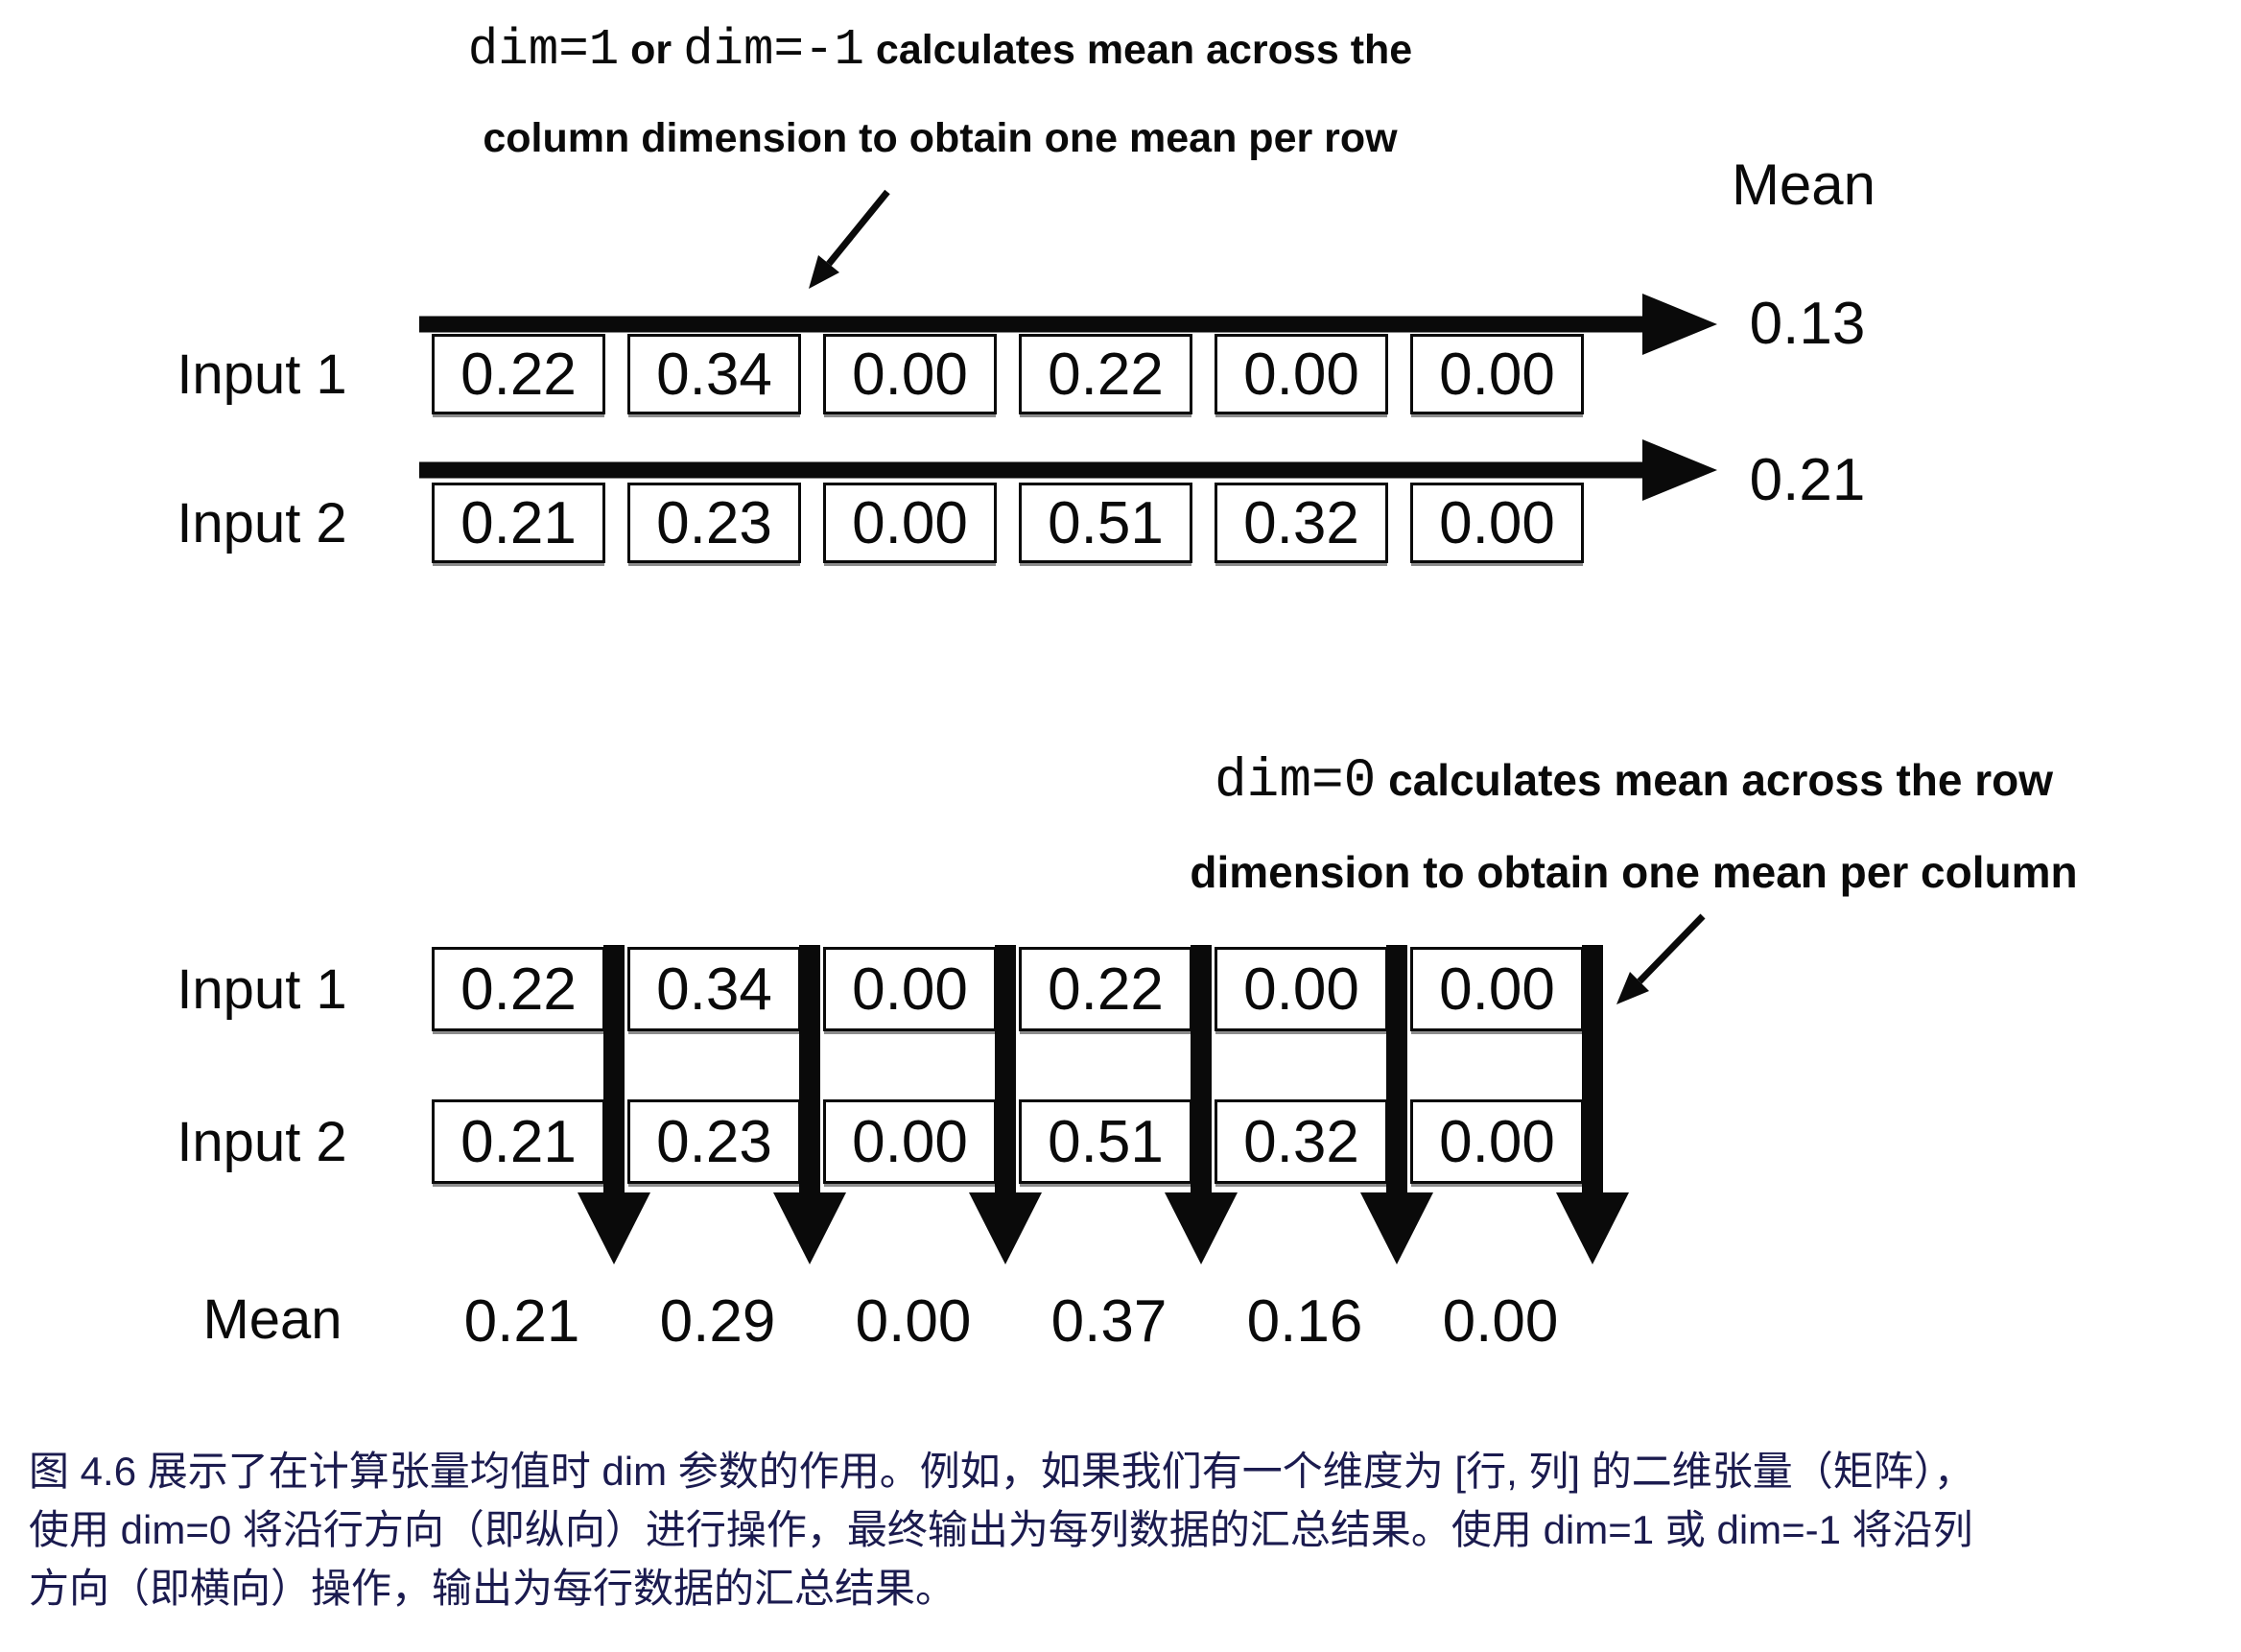 This screenshot has width=2241, height=1652. What do you see at coordinates (1301, 1142) in the screenshot?
I see `bottom-input2-cell: 0.32` at bounding box center [1301, 1142].